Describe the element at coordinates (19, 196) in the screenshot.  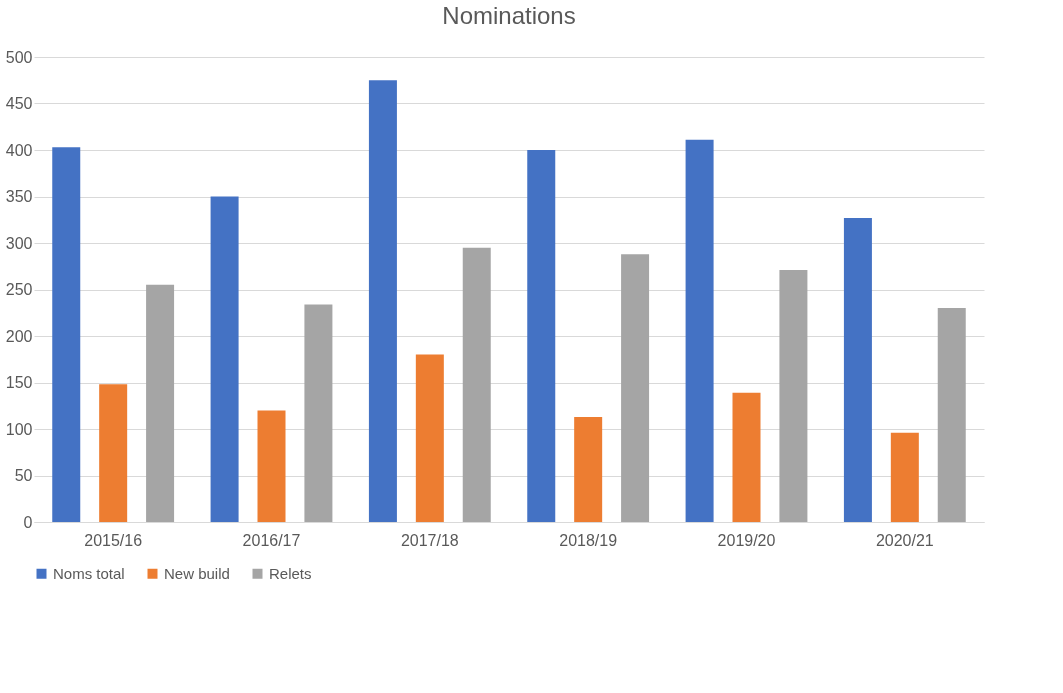
I see `y-tick-label: 350` at that location.